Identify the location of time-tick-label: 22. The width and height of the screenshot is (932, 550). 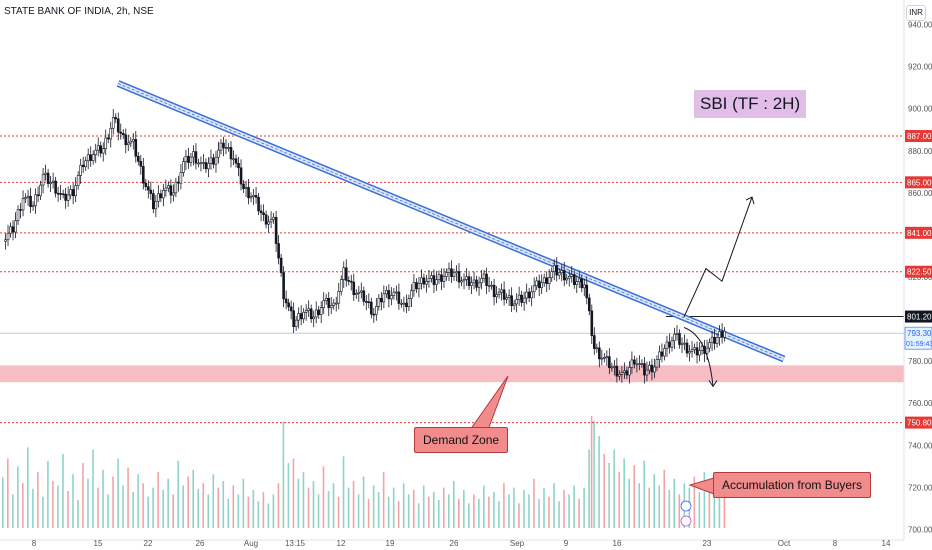
(148, 543).